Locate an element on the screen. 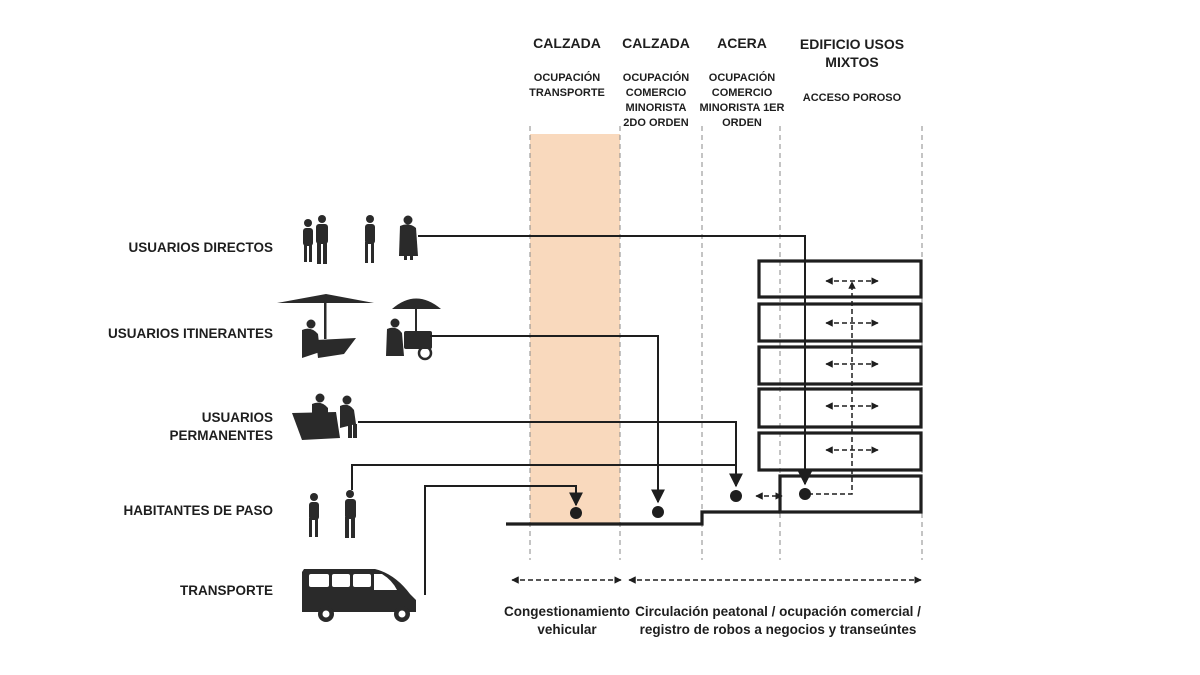 The image size is (1200, 675). point-commerce-2nd is located at coordinates (658, 512).